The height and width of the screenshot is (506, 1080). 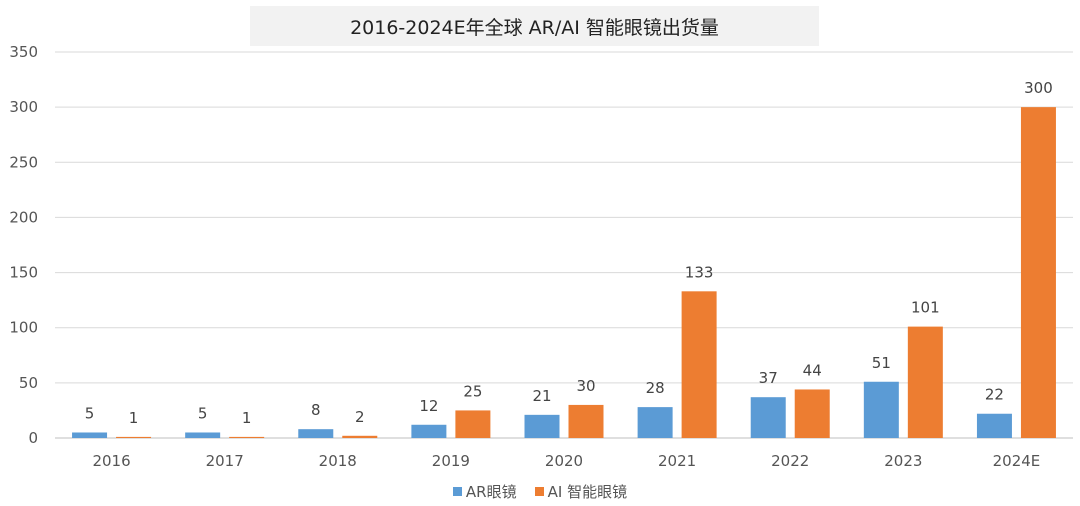 I want to click on data-label: 101, so click(x=925, y=308).